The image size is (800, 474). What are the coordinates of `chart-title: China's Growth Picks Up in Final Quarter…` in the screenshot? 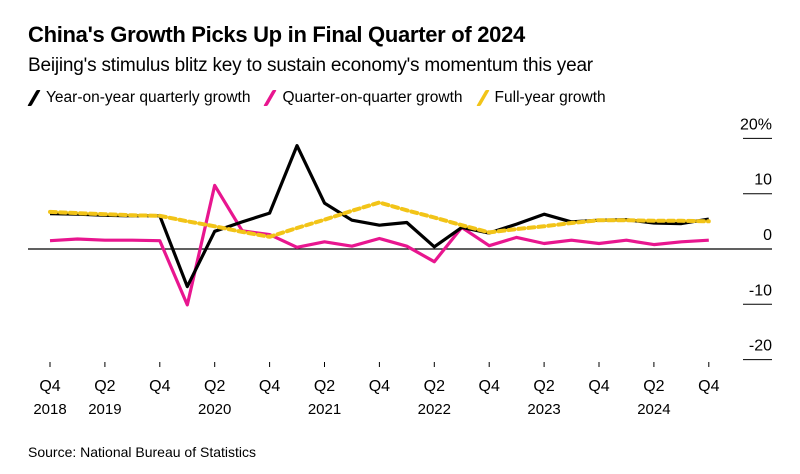 It's located at (276, 34).